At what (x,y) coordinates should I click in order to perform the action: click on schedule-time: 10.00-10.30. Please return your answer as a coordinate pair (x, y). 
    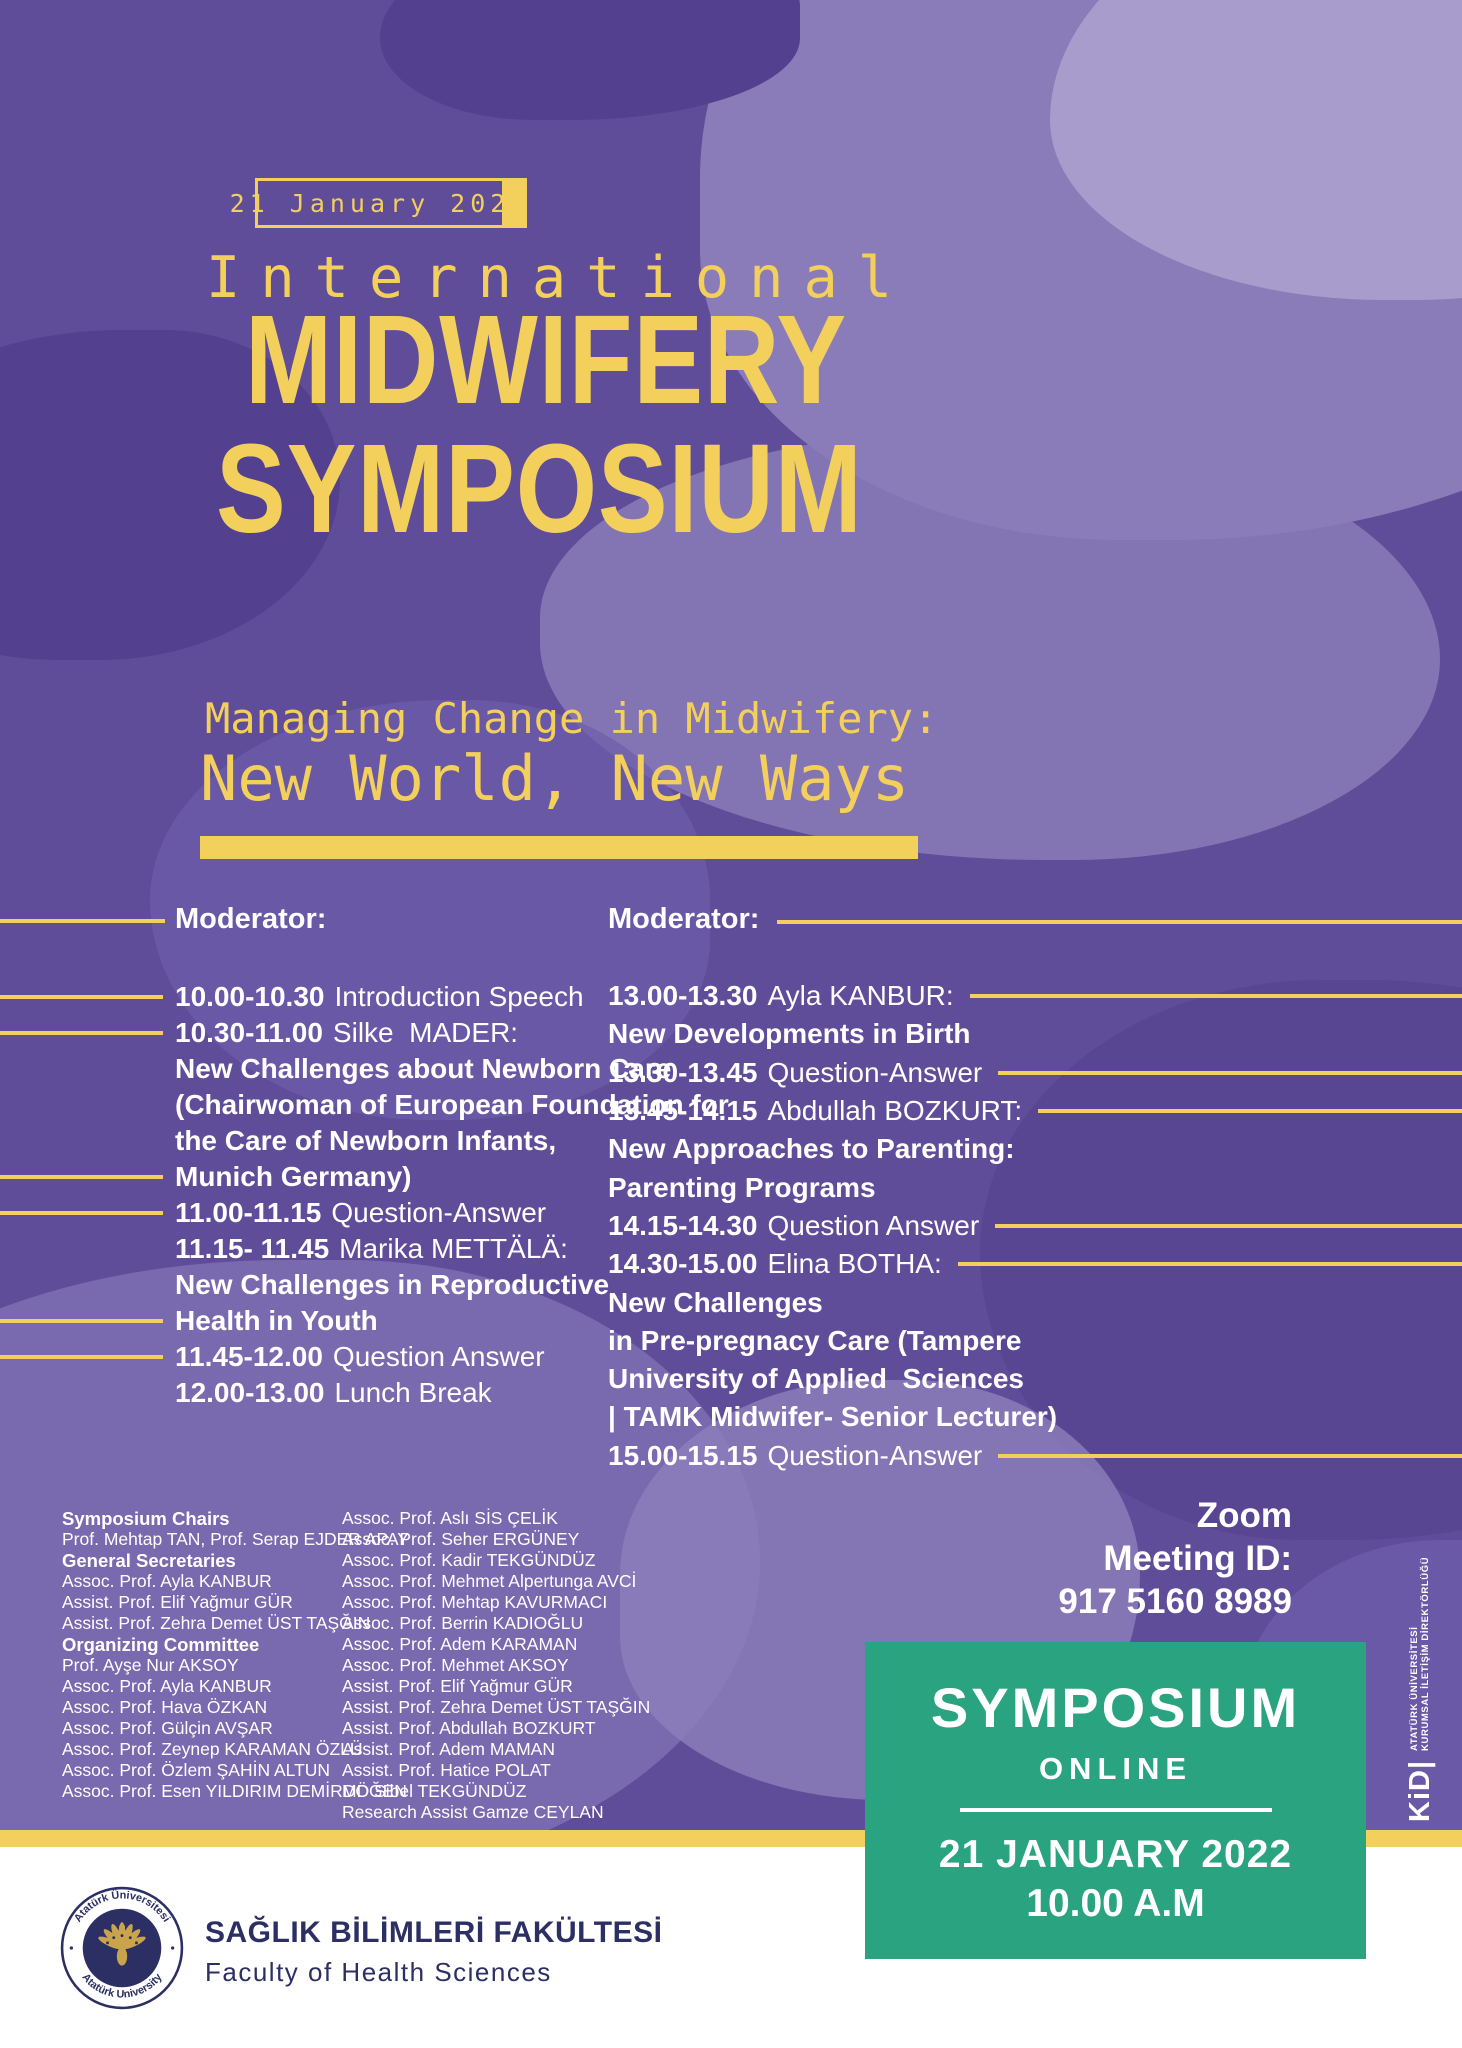
    Looking at the image, I should click on (250, 996).